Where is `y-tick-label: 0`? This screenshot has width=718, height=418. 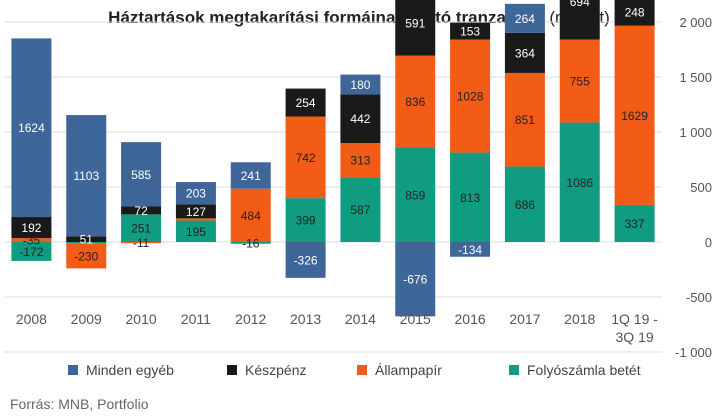 y-tick-label: 0 is located at coordinates (708, 242).